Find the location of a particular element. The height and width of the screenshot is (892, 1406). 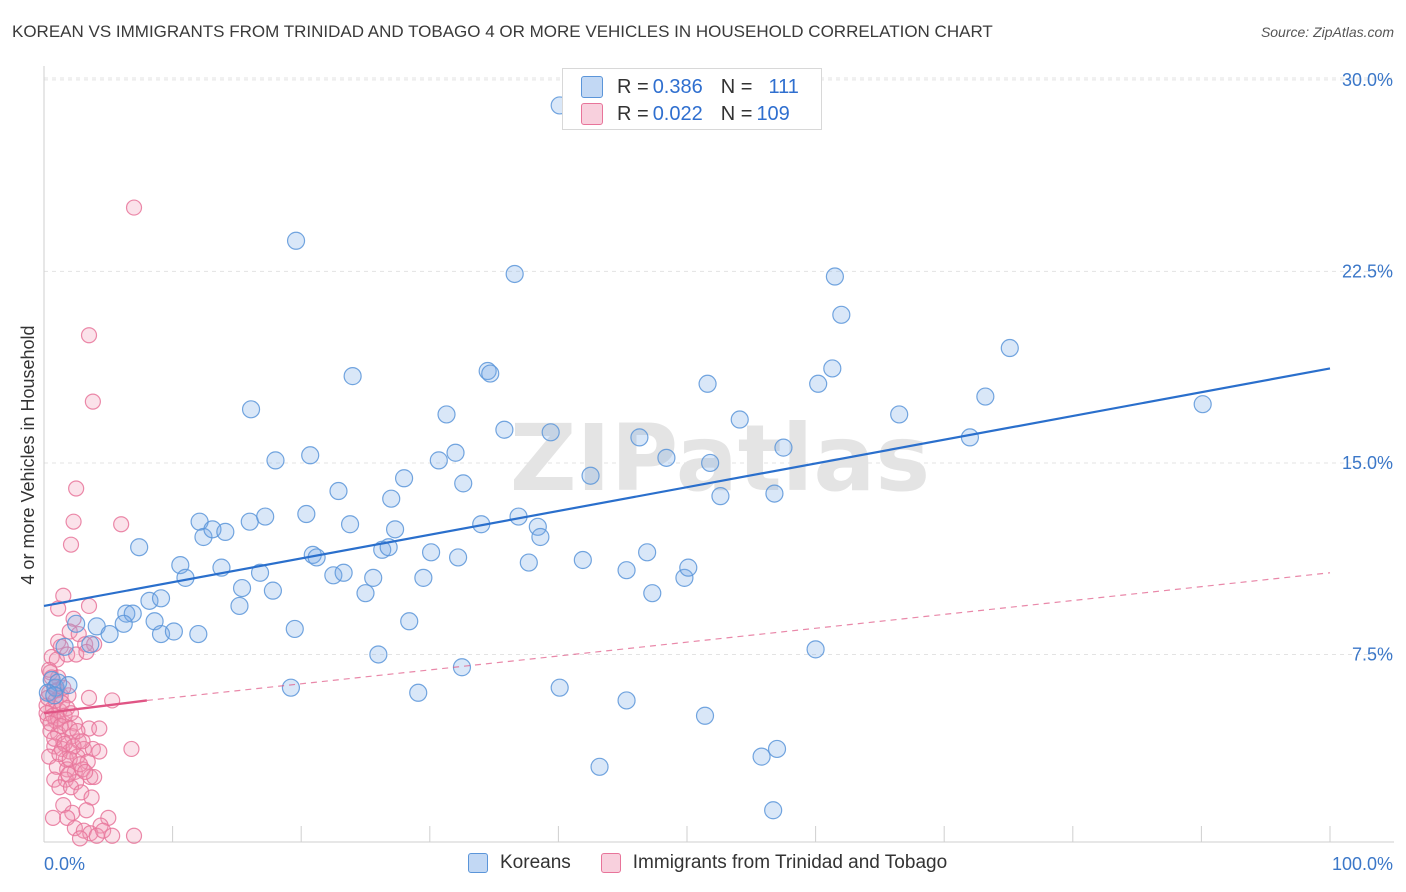

series-trinidad-points is located at coordinates (90, 523).